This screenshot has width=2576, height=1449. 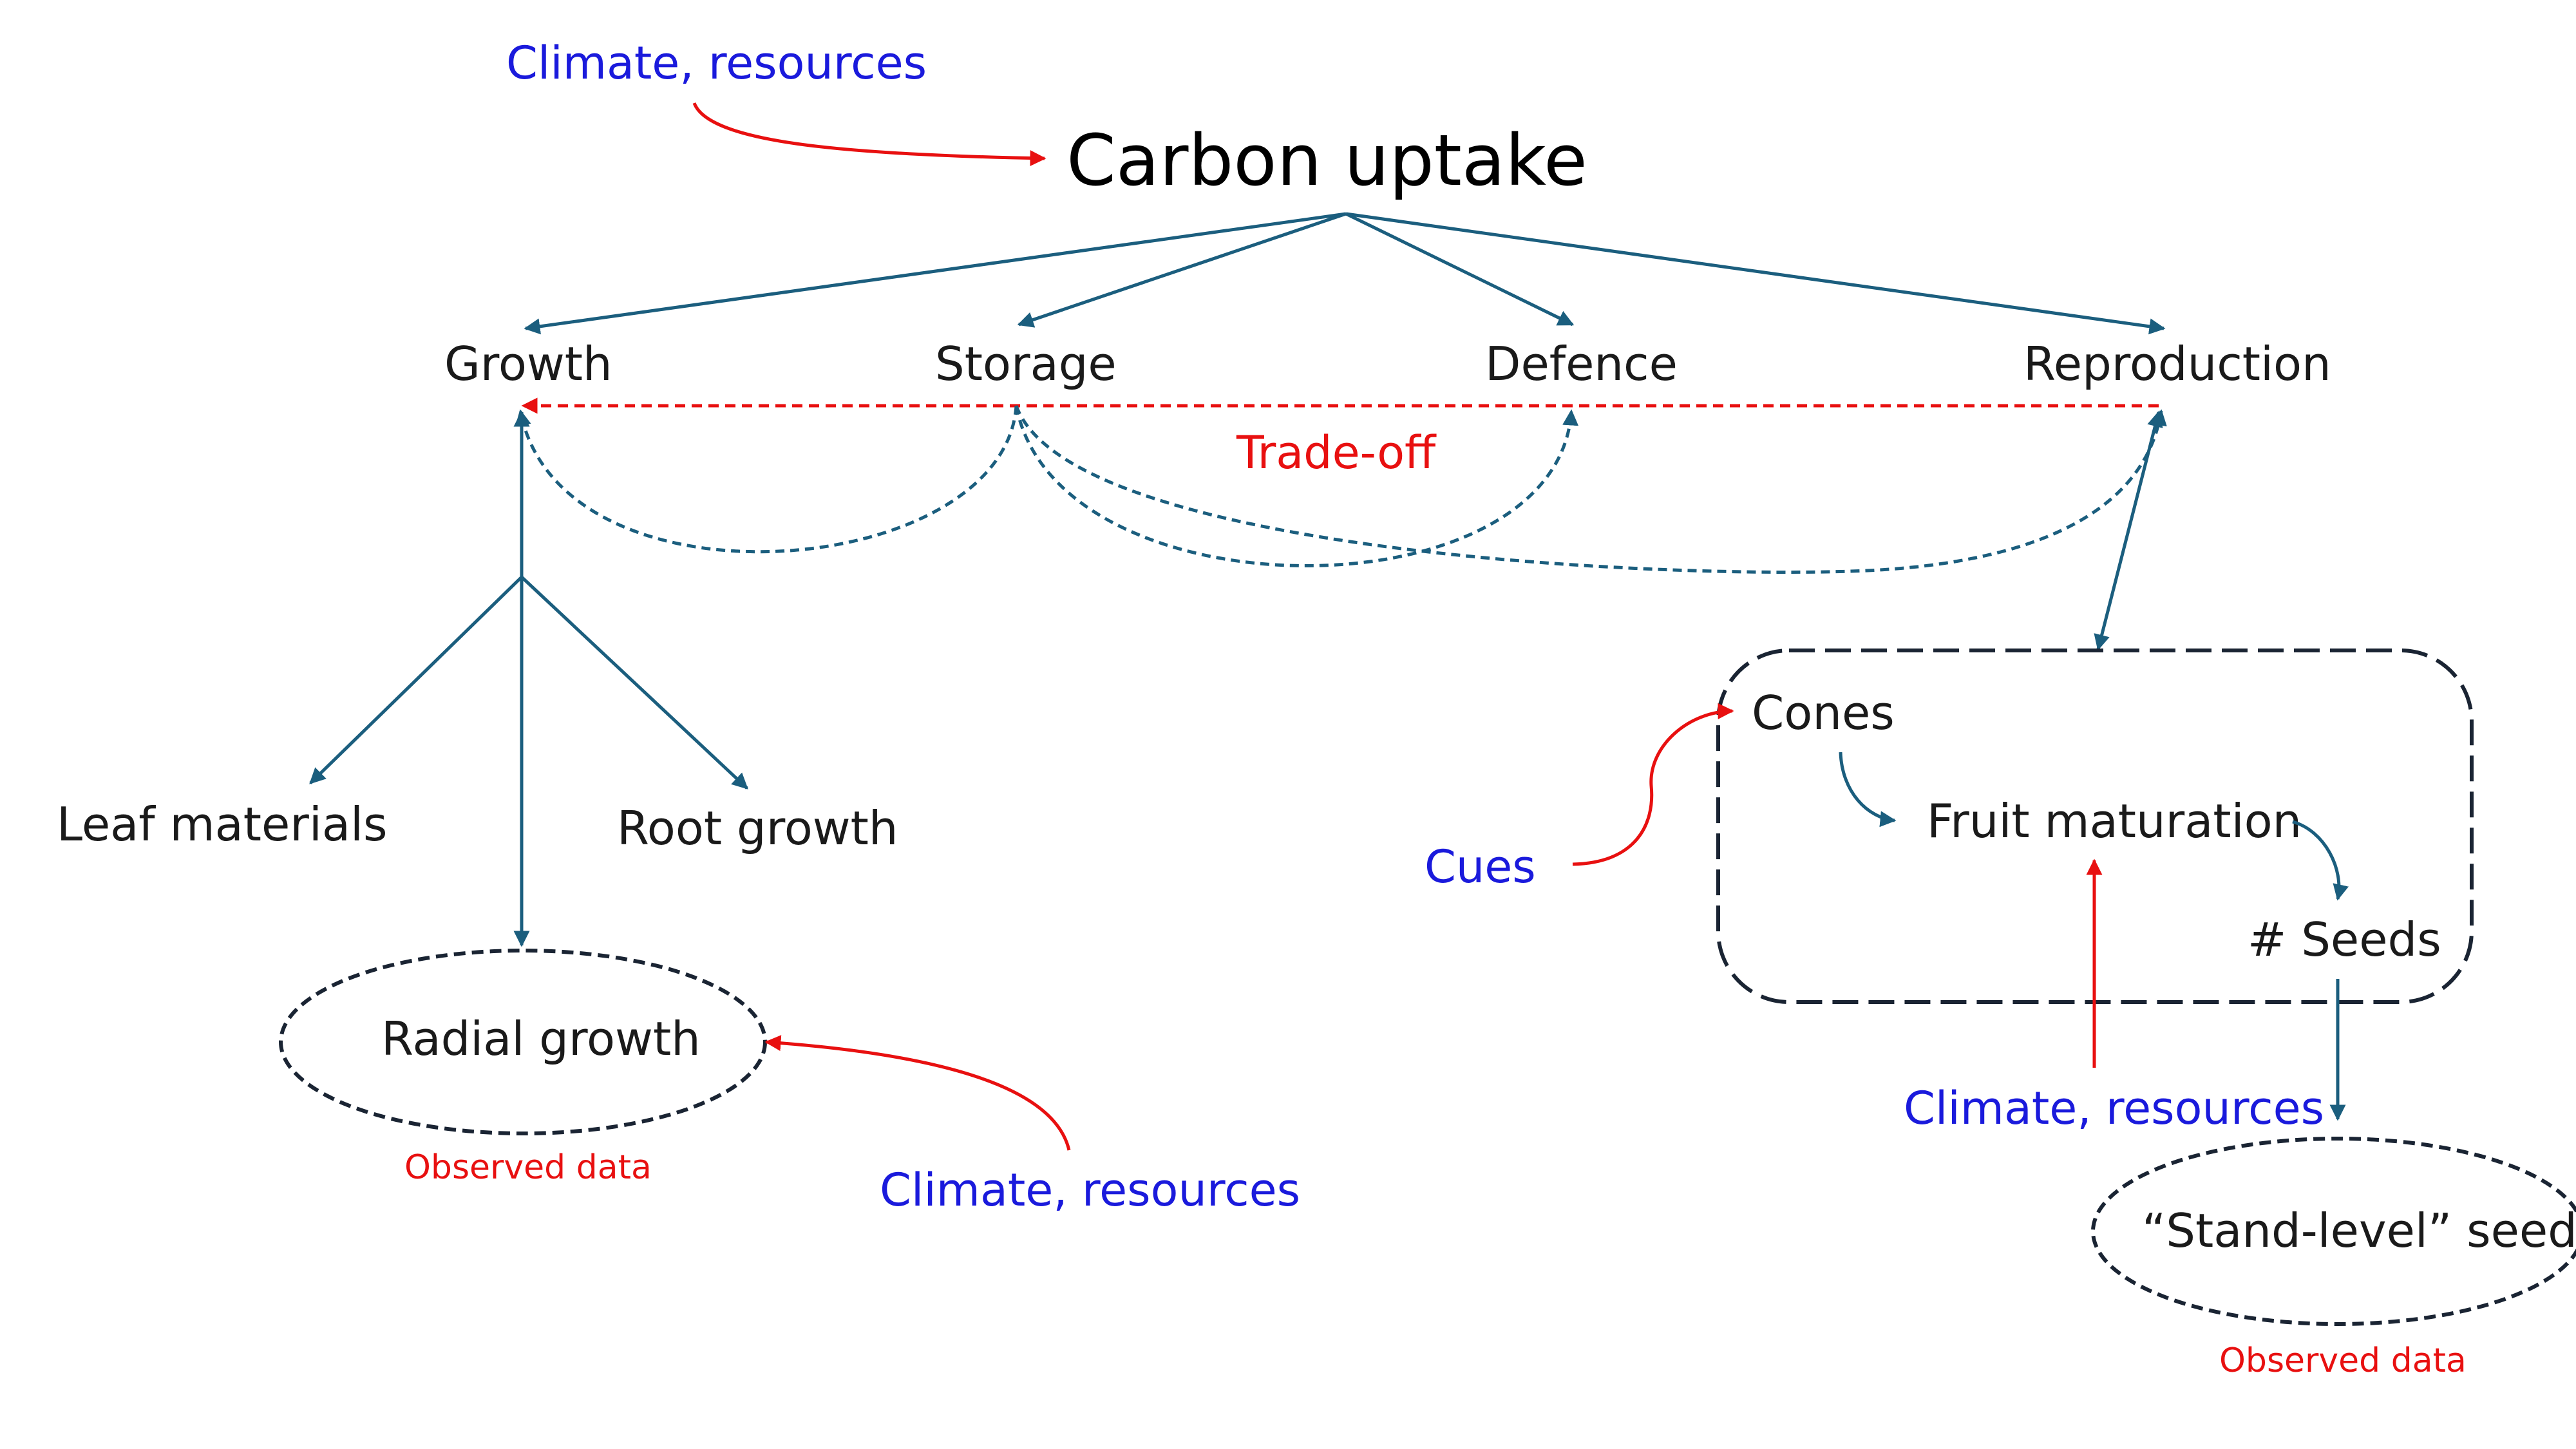 I want to click on climate-resources-fruit-label: Climate, resources, so click(x=2114, y=1108).